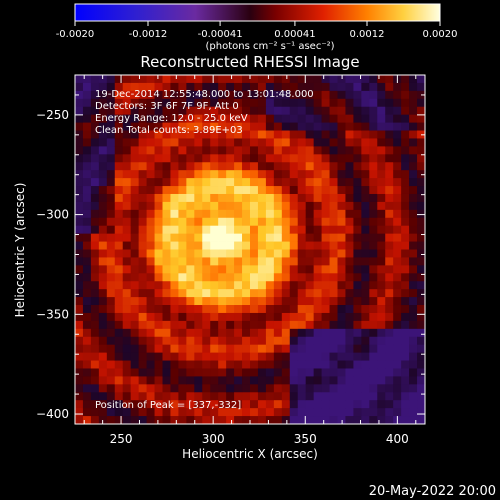  Describe the element at coordinates (204, 94) in the screenshot. I see `annotation-line: 19-Dec-2014 12:55:48.000 to 13:01:48.000` at that location.